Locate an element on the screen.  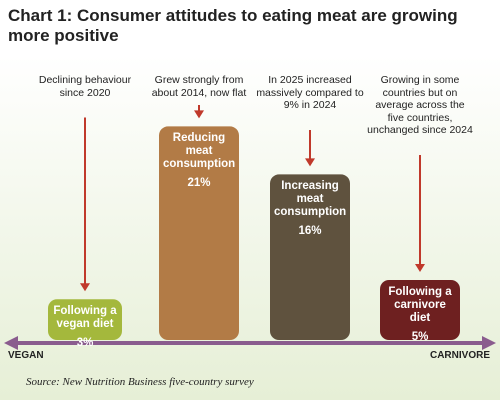
bar-label: Following a carnivore diet 5% is located at coordinates (420, 315).